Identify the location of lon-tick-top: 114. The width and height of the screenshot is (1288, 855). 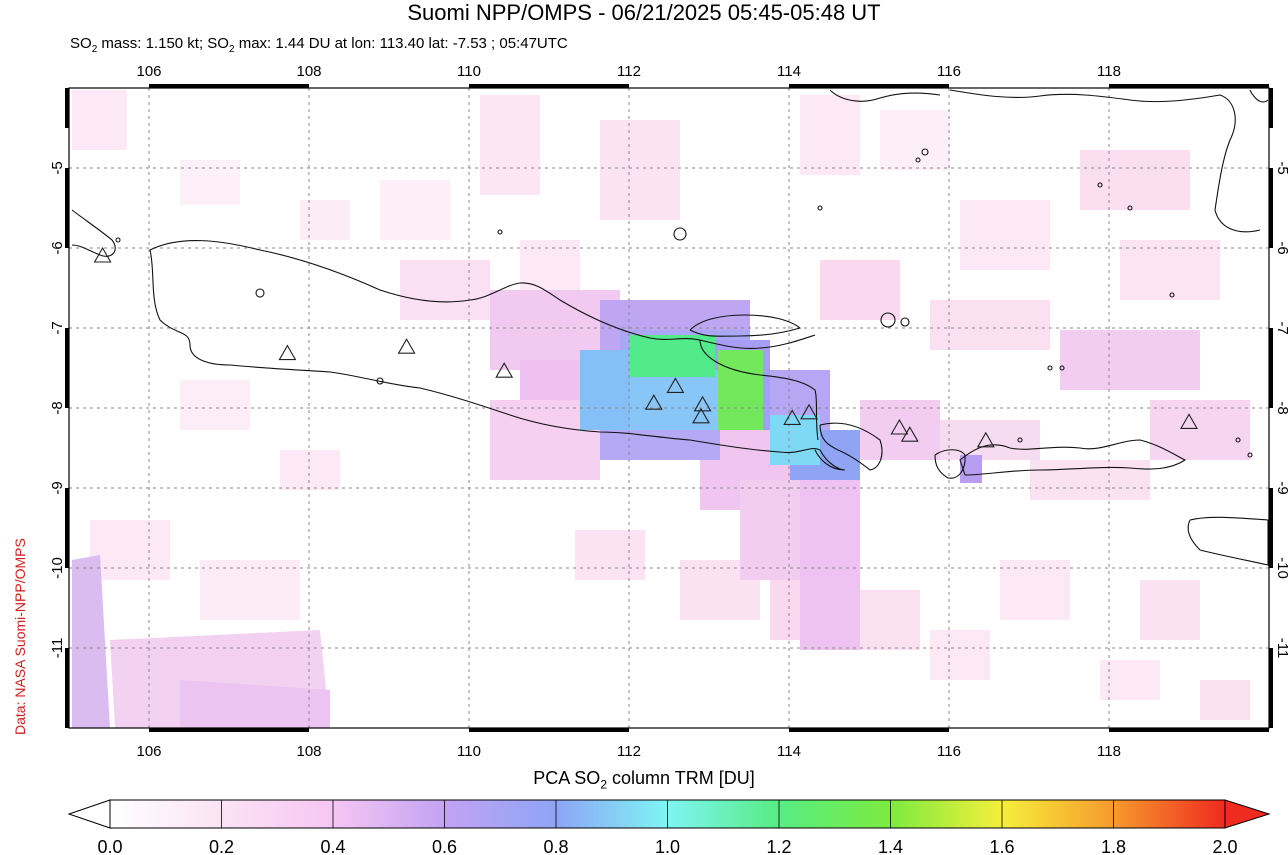
(789, 71).